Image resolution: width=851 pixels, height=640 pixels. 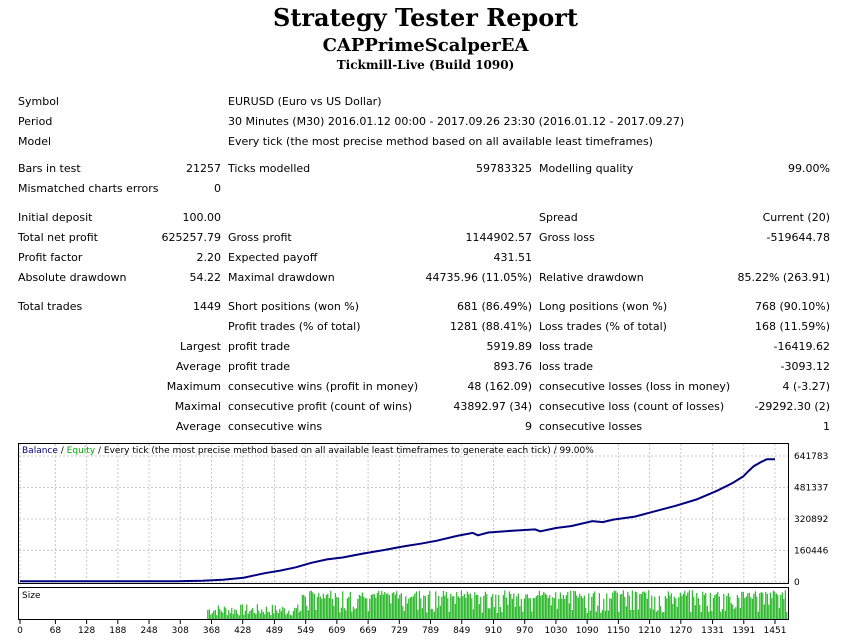 I want to click on payoff-label: Expected payoff, so click(x=273, y=257).